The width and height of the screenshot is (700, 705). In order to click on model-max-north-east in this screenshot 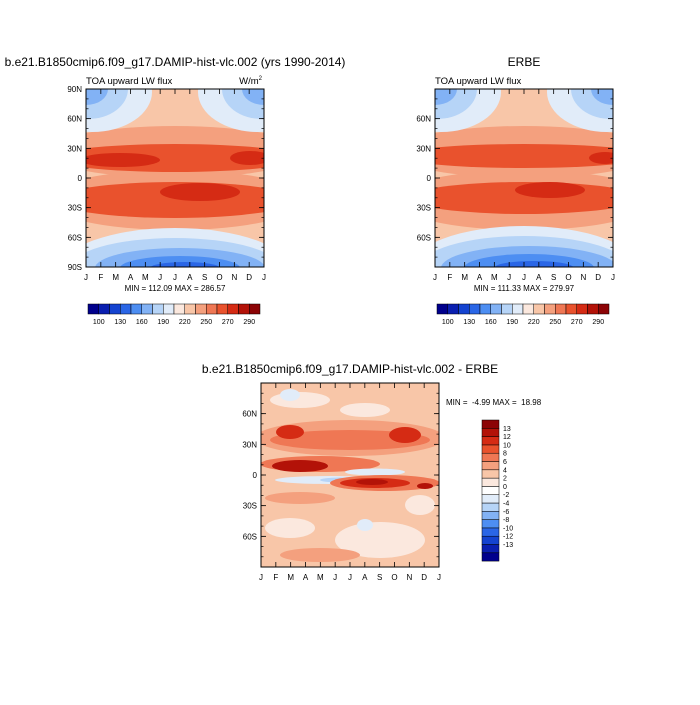, I will do `click(247, 158)`.